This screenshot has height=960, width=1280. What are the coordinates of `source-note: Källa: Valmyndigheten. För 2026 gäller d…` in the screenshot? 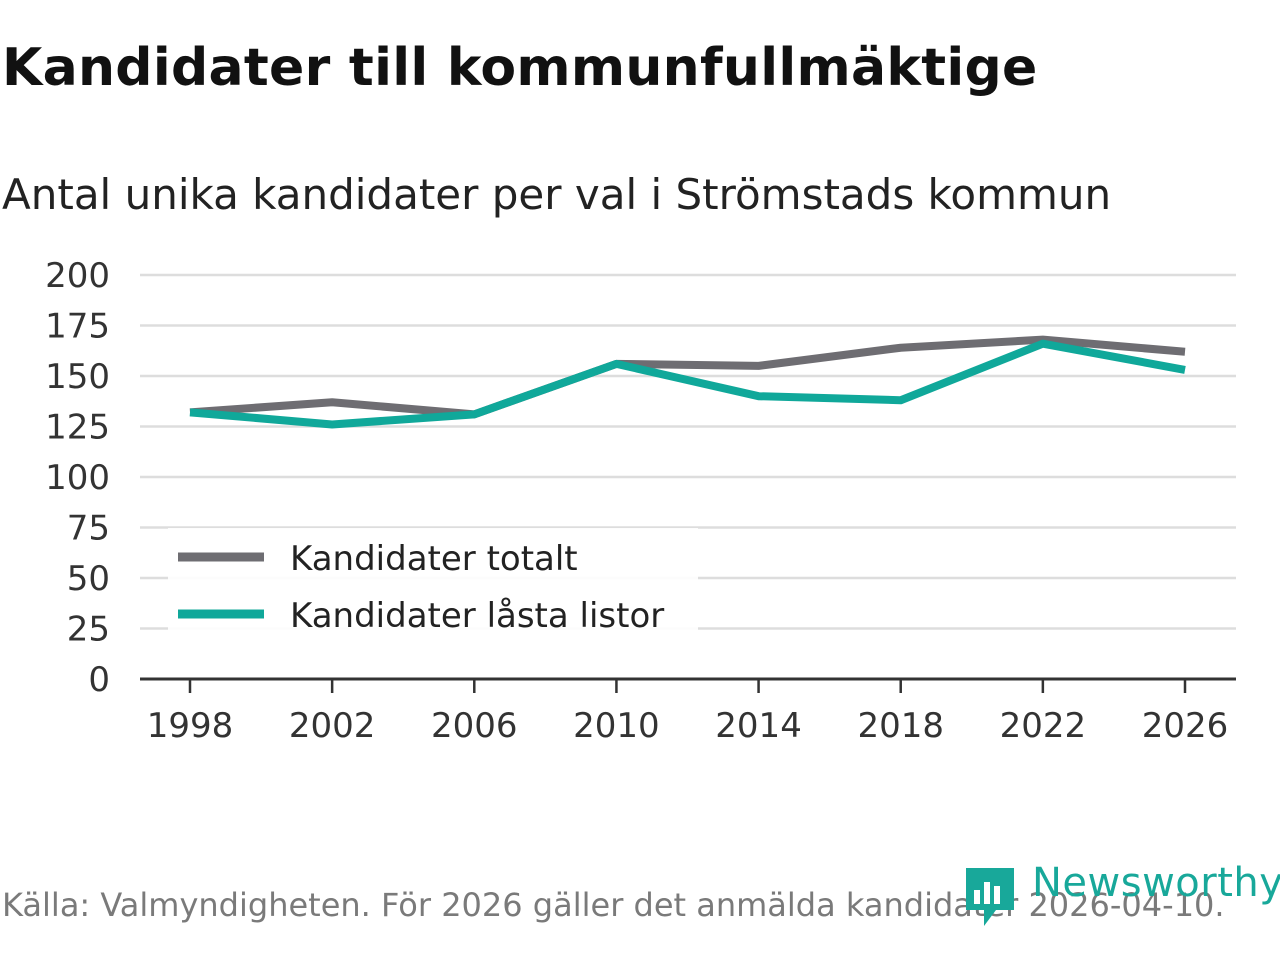 It's located at (613, 905).